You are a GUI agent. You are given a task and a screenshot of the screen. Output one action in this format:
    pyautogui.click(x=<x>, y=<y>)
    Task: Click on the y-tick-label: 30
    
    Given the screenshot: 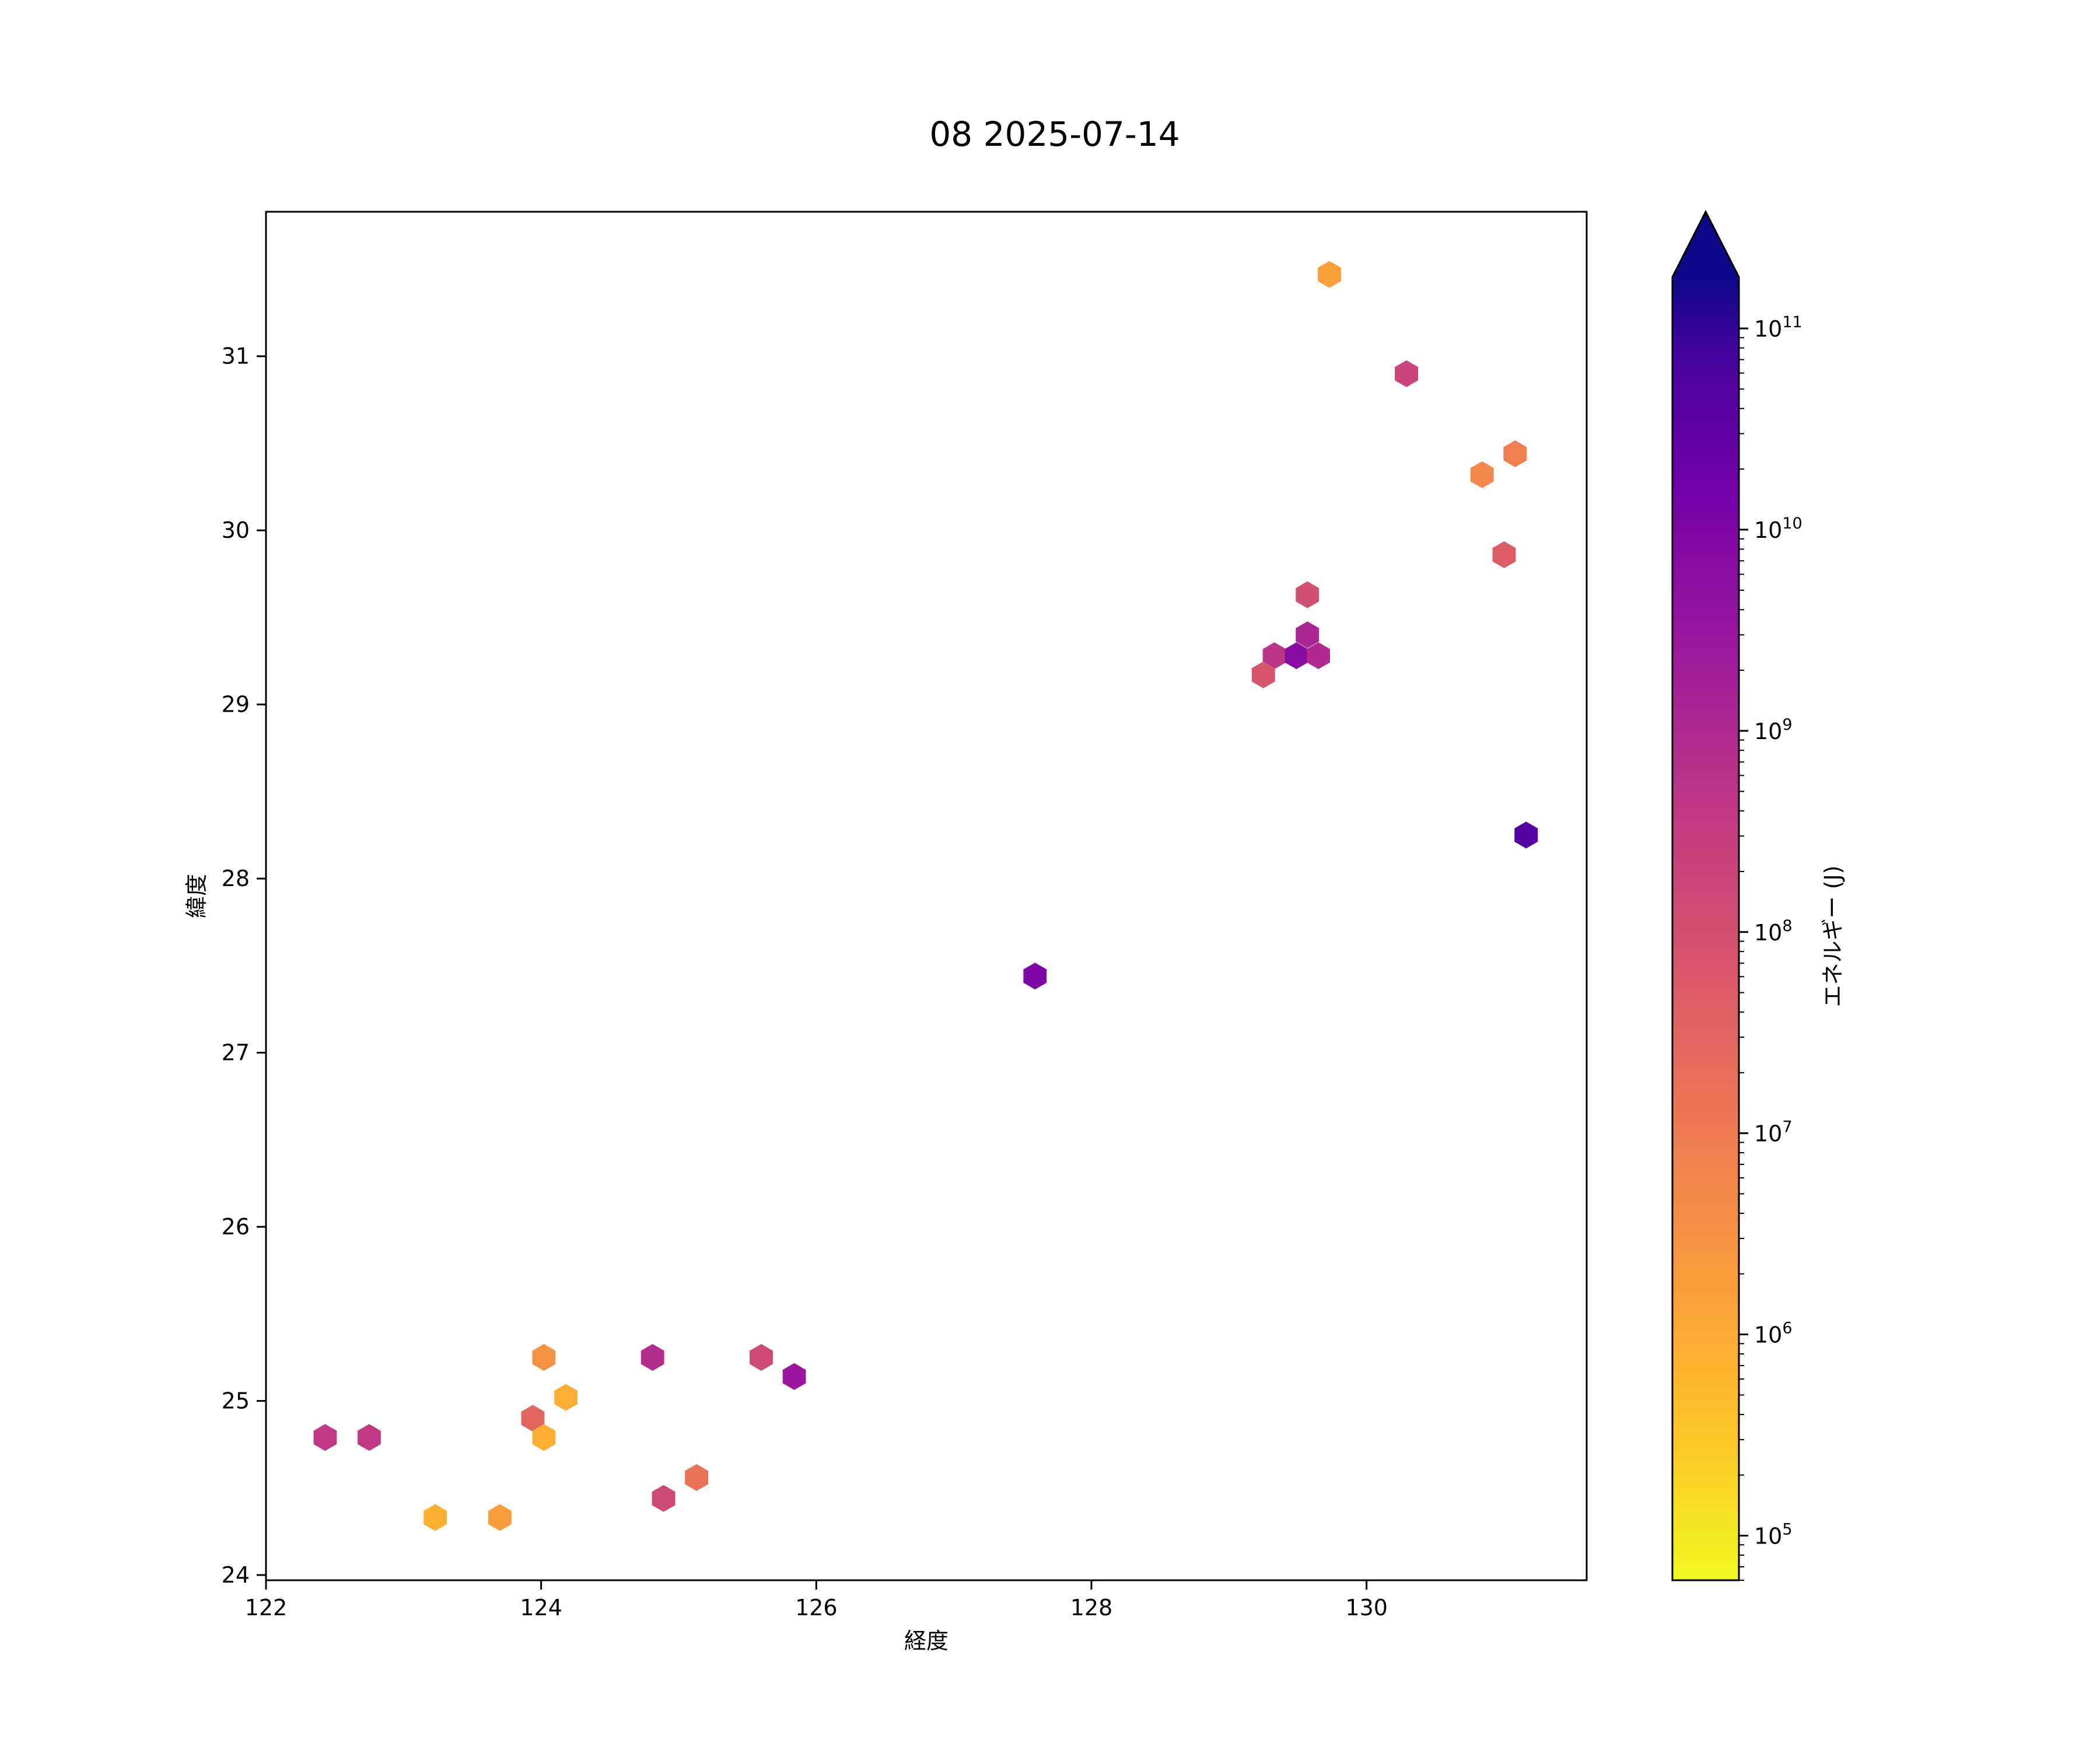 What is the action you would take?
    pyautogui.click(x=236, y=530)
    